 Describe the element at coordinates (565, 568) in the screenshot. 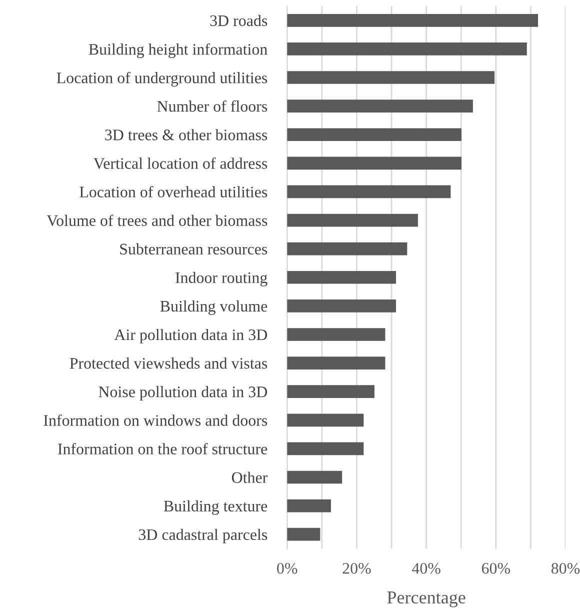

I see `x-tick-label: 80%` at that location.